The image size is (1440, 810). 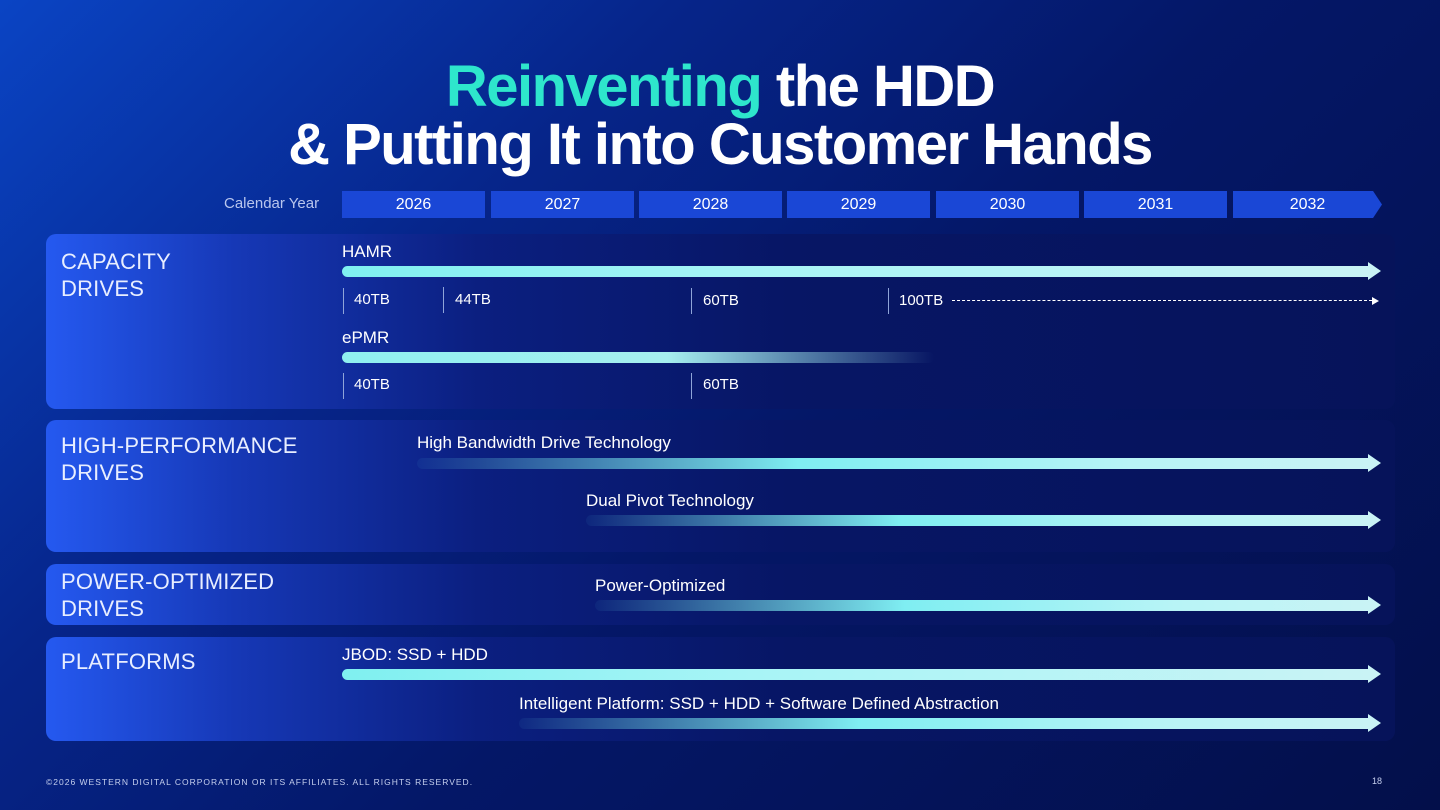 I want to click on slide-title-line2: & Putting It into Customer Hands, so click(x=720, y=144).